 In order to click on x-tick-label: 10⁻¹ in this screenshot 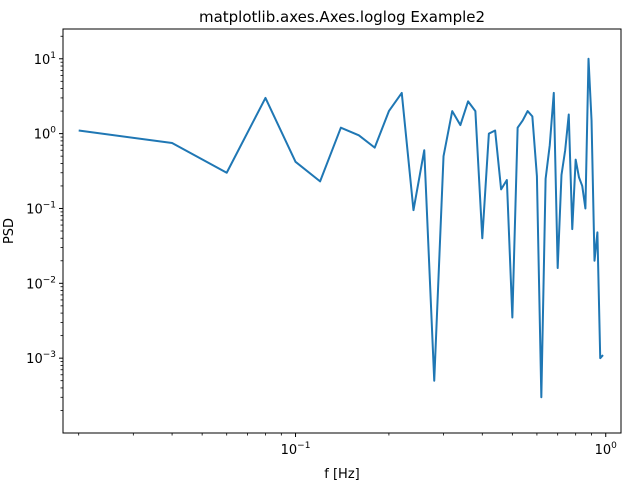, I will do `click(296, 449)`.